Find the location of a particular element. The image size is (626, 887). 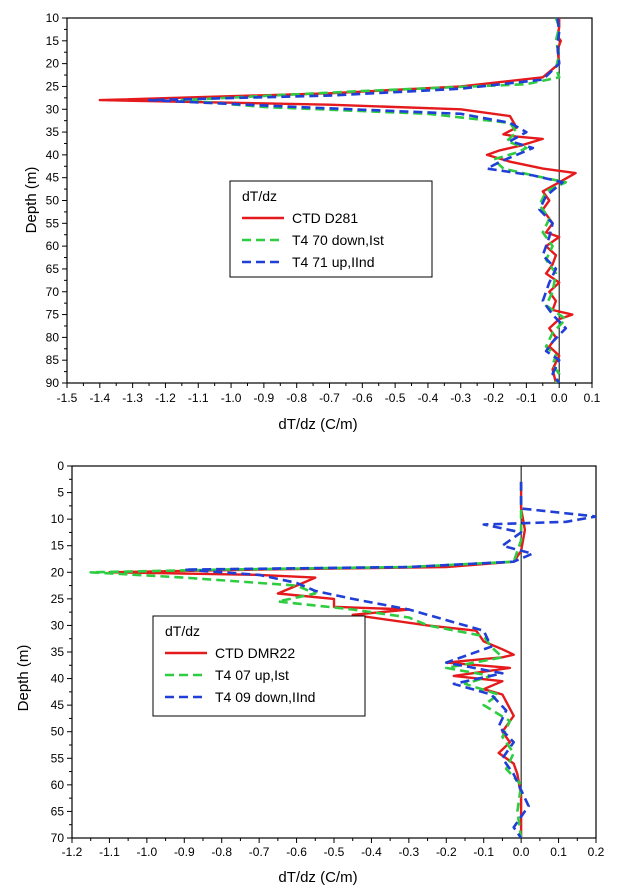

chart-1-y-tick-label: 75 is located at coordinates (53, 315).